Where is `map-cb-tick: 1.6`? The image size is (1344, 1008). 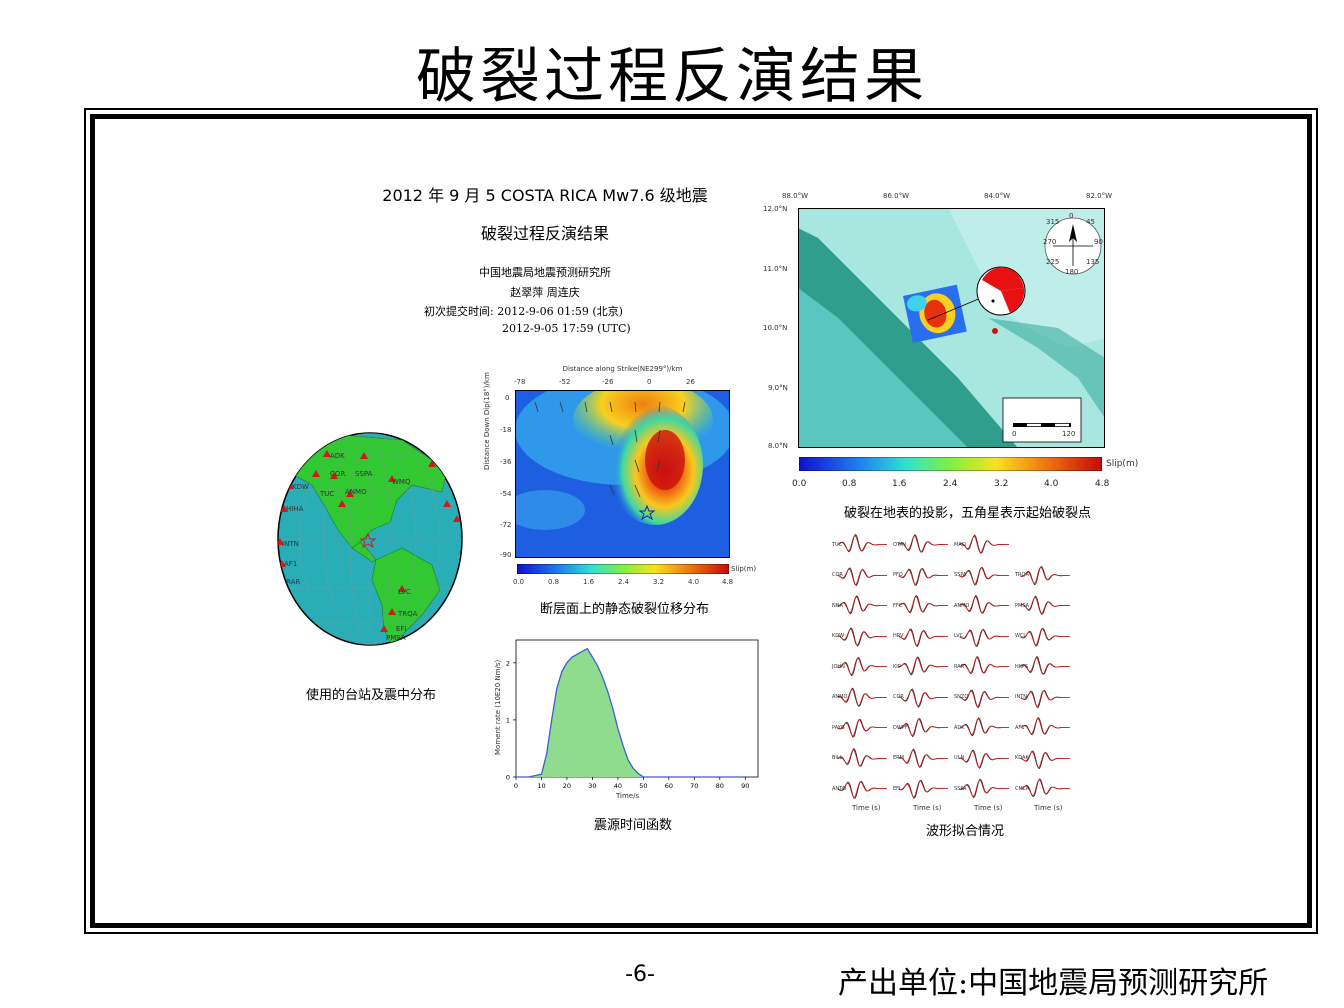
map-cb-tick: 1.6 is located at coordinates (899, 484).